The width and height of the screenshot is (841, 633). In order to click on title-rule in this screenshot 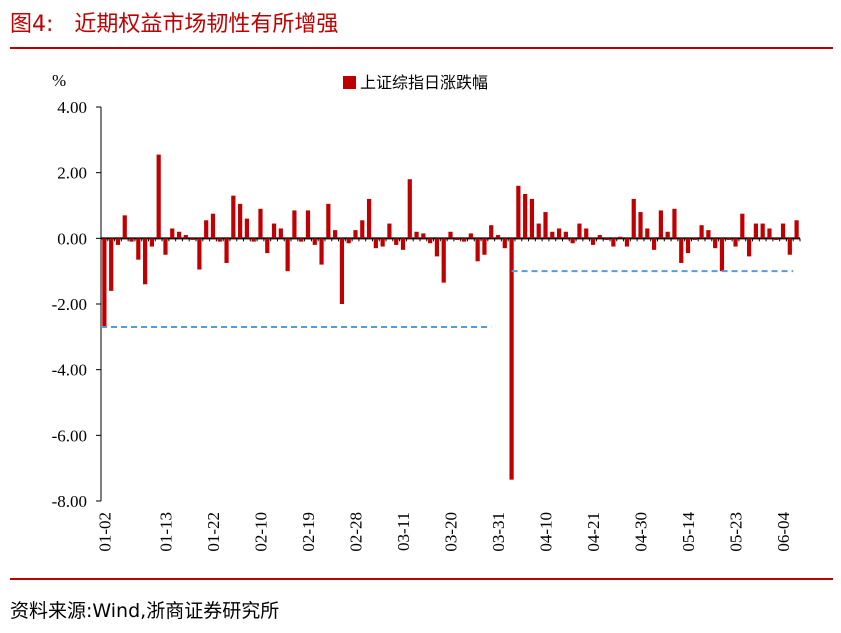, I will do `click(421, 48)`.